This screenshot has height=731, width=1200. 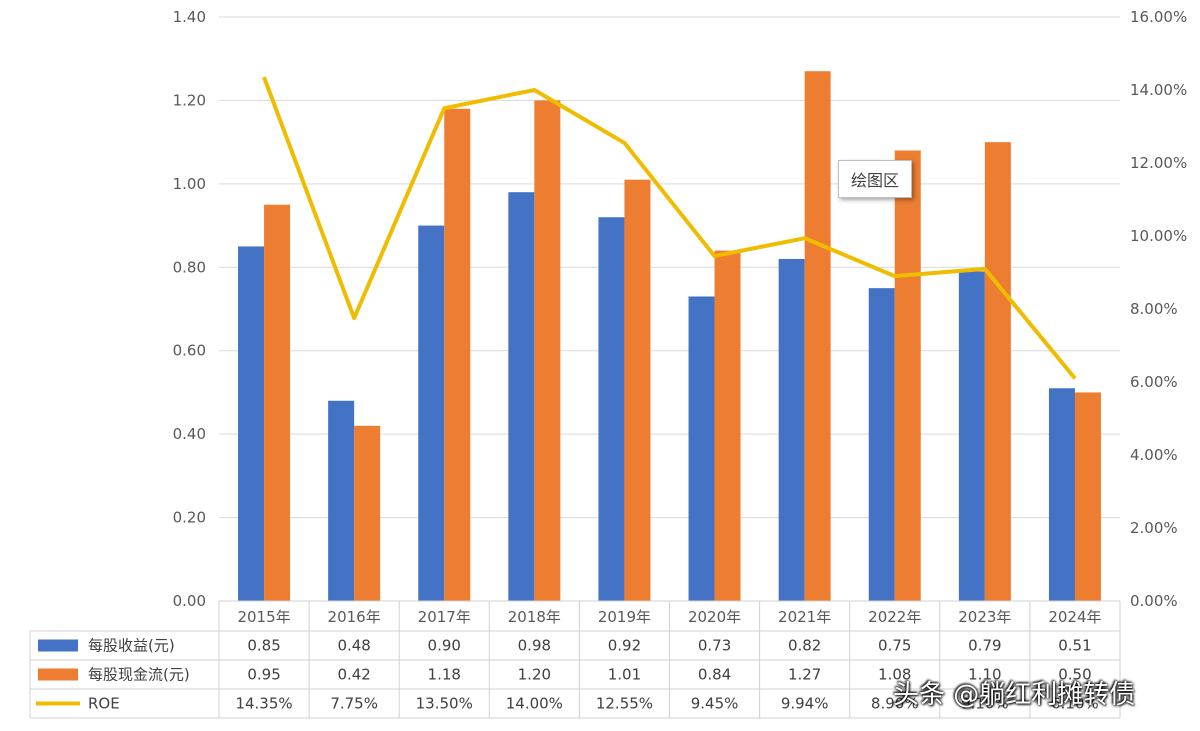 I want to click on data-label: 0.85, so click(x=263, y=646).